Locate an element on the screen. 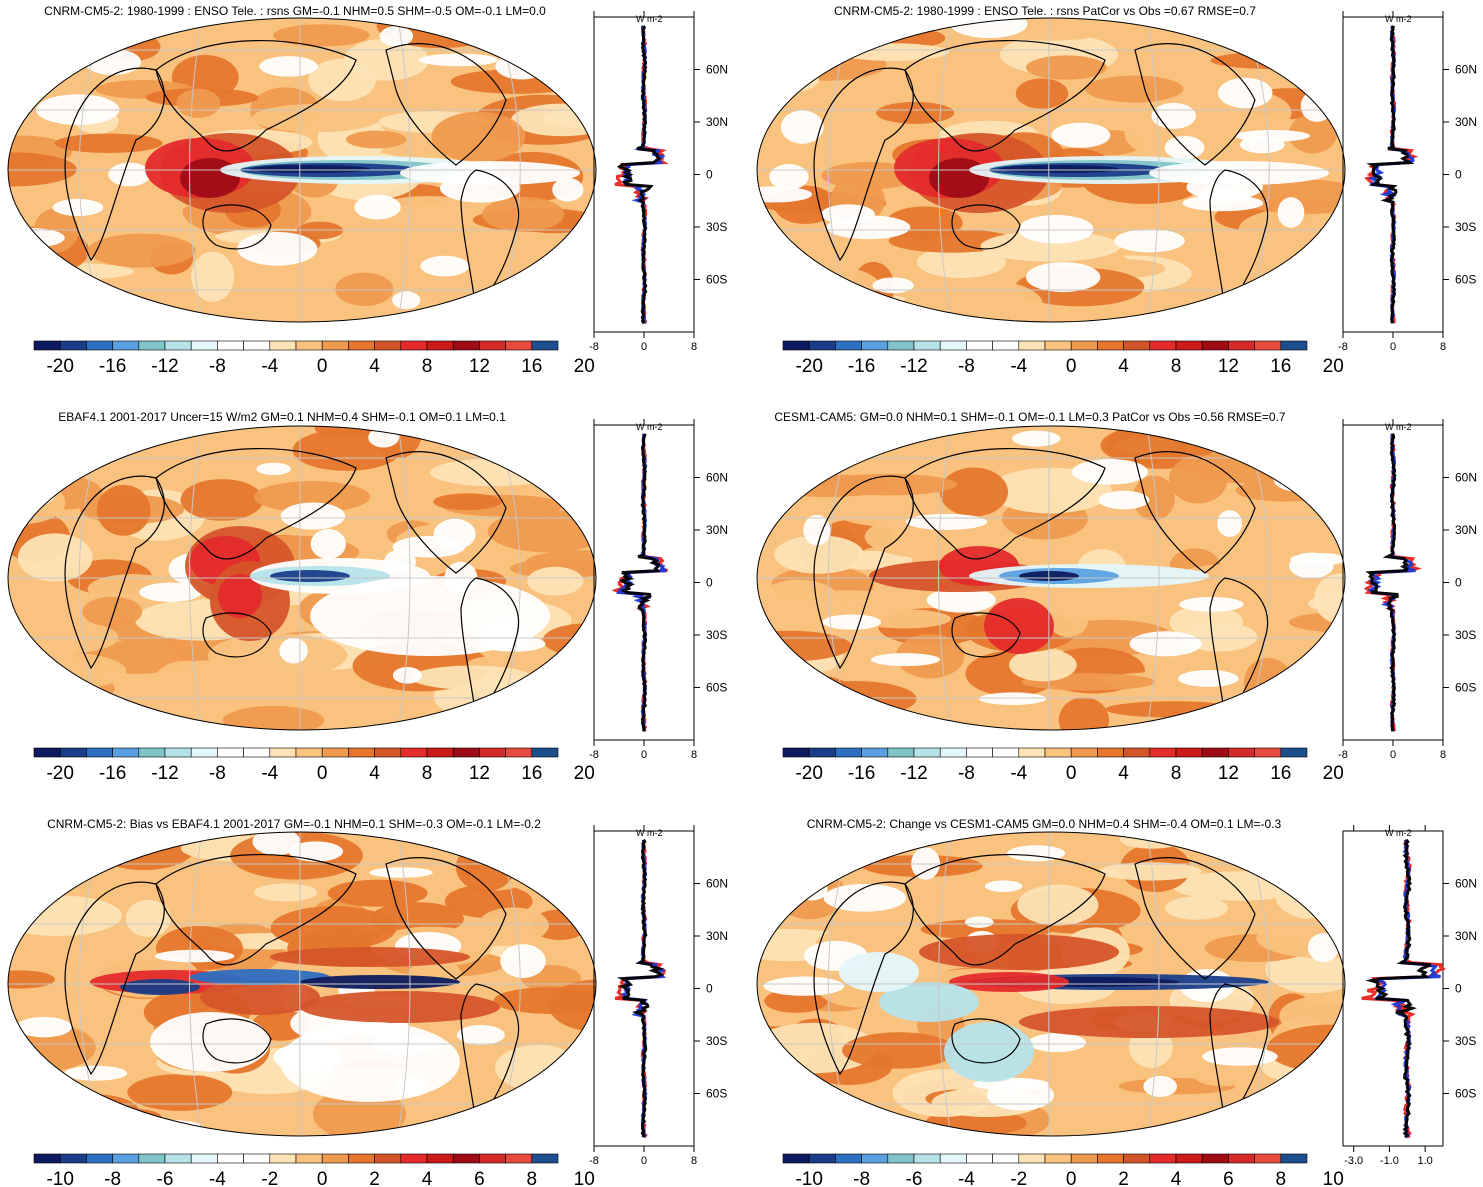 This screenshot has width=1483, height=1187. colorbar-tick-label: -6 is located at coordinates (914, 1178).